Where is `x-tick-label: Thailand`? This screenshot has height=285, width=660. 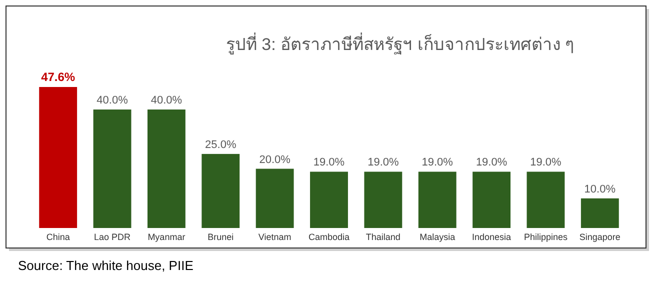 x-tick-label: Thailand is located at coordinates (383, 237).